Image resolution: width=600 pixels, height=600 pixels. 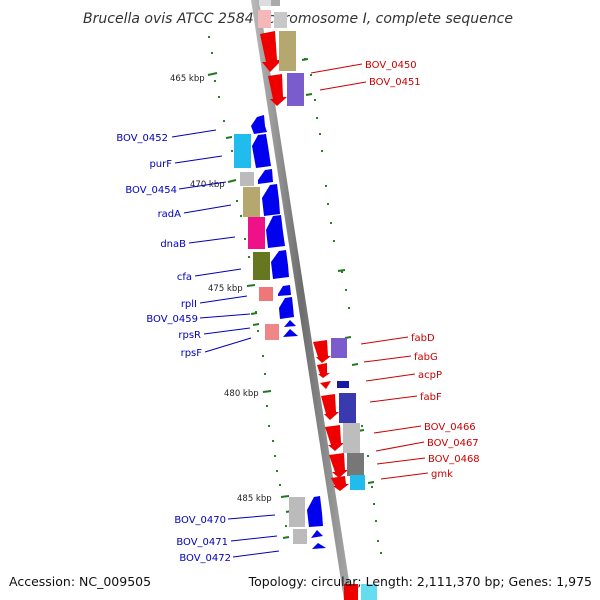 What do you see at coordinates (172, 319) in the screenshot?
I see `gene-label-bov0459: BOV_0459` at bounding box center [172, 319].